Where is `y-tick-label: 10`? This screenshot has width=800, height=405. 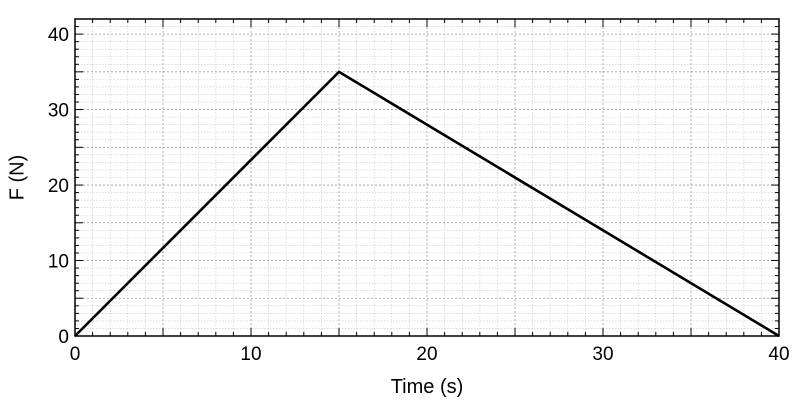 y-tick-label: 10 is located at coordinates (58, 262).